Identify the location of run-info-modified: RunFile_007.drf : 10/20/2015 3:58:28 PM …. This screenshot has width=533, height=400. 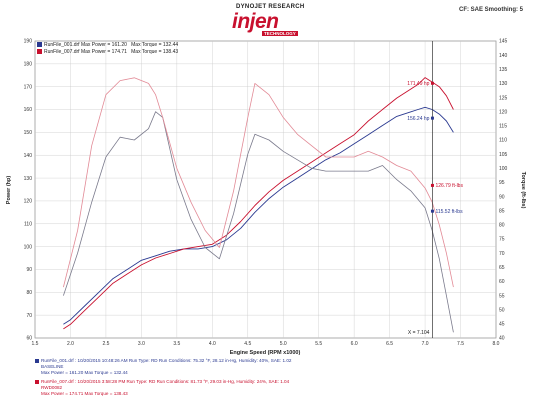
(163, 388).